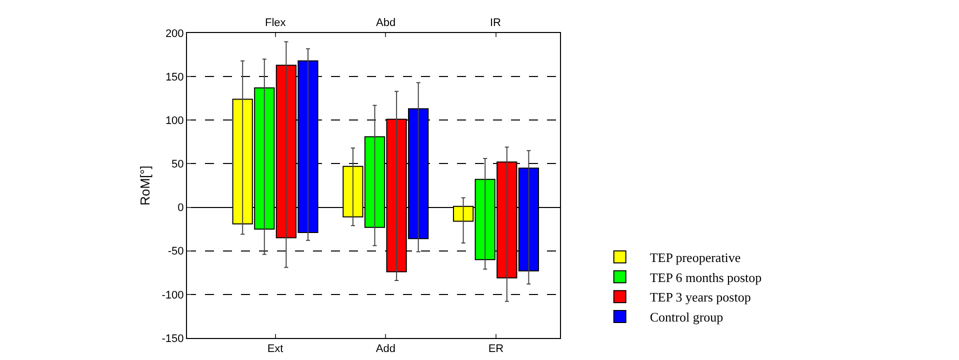  I want to click on legend-label: TEP preoperative, so click(695, 257).